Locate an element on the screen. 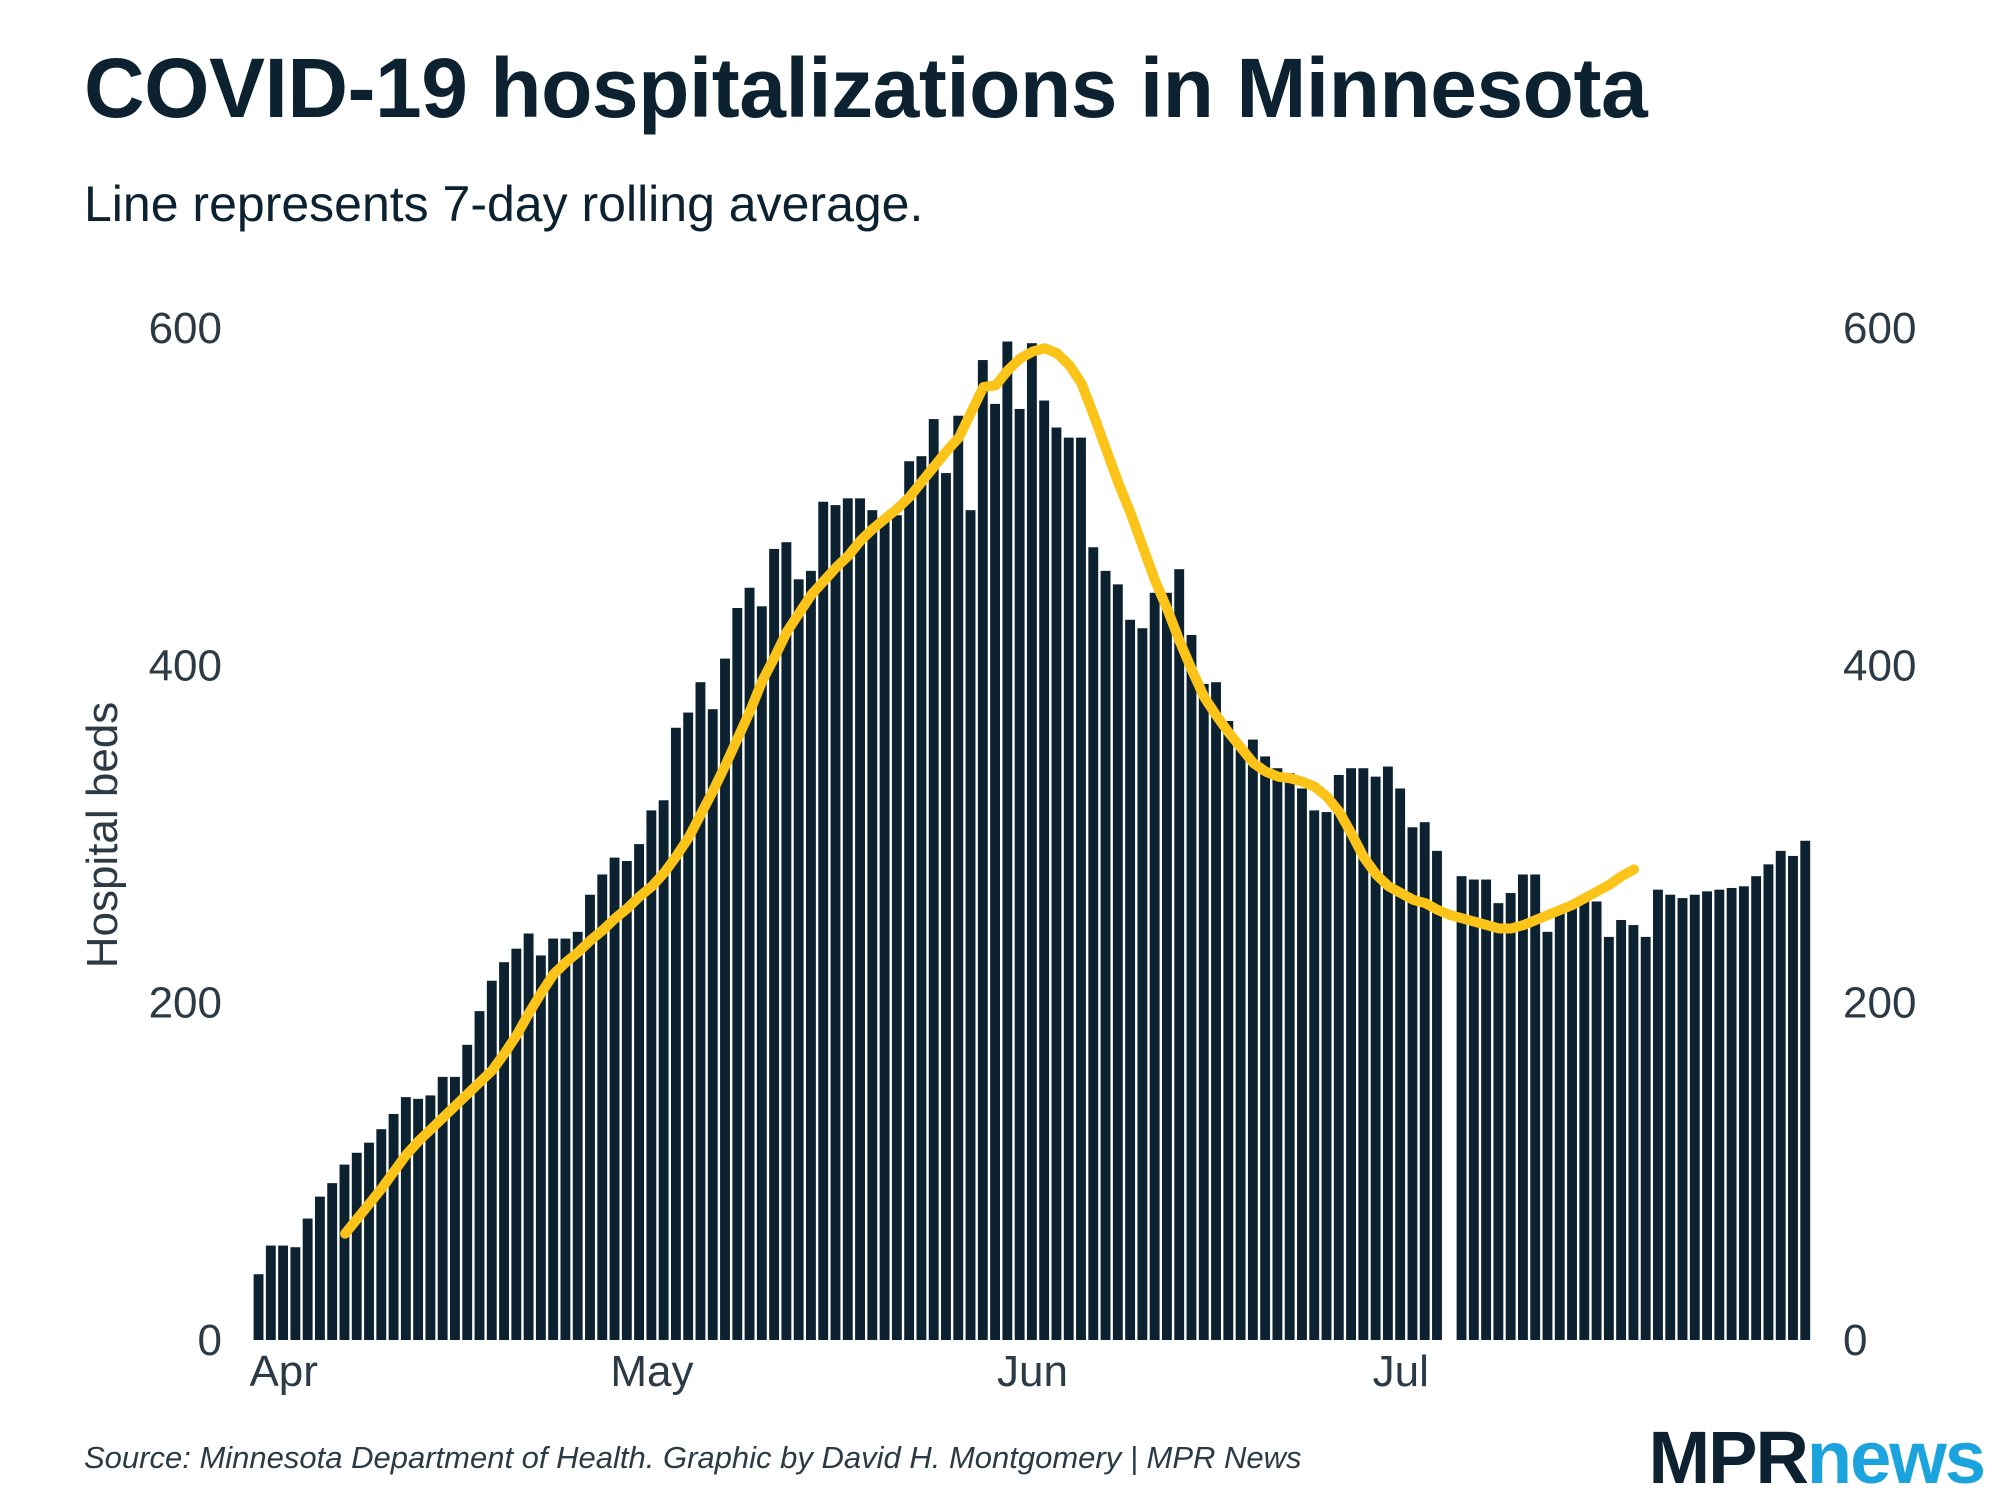 The image size is (2000, 1500). y-tick-label-left: 200 is located at coordinates (185, 1003).